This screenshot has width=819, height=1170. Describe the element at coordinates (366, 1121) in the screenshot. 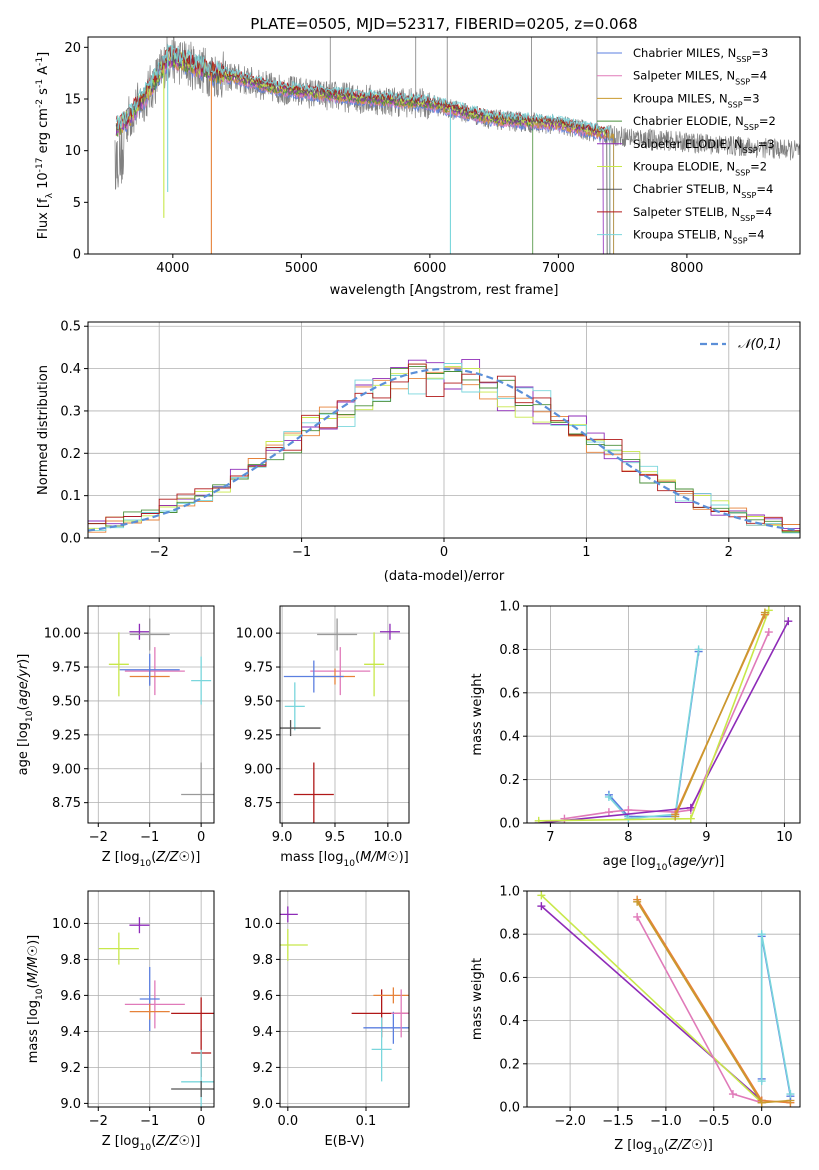

I see `x-tick-label: 0.1` at that location.